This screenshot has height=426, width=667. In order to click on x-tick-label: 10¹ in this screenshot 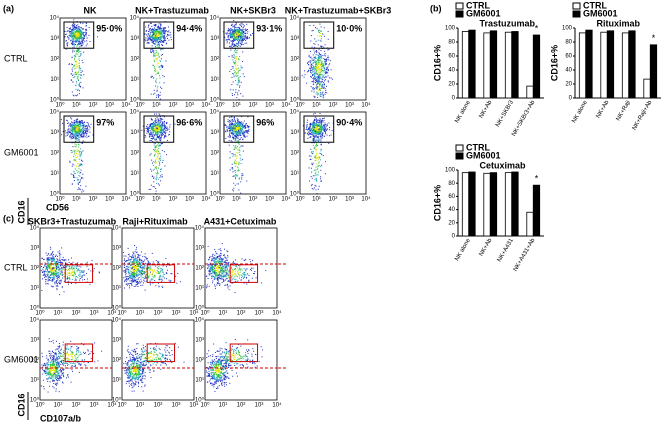, I will do `click(58, 314)`.